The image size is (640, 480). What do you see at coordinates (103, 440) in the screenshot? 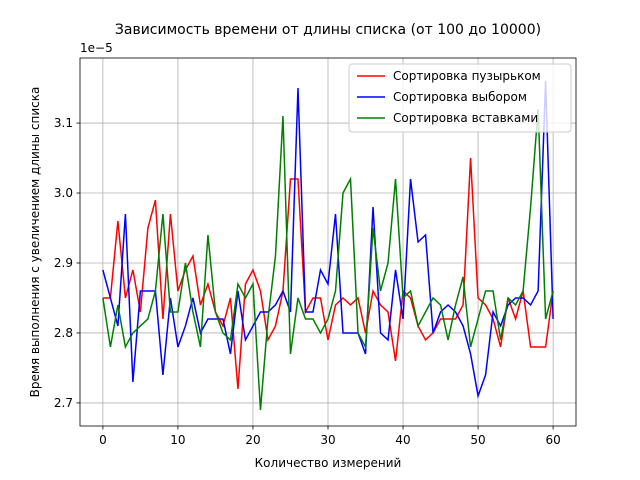
I see `x-tick-label: 0` at bounding box center [103, 440].